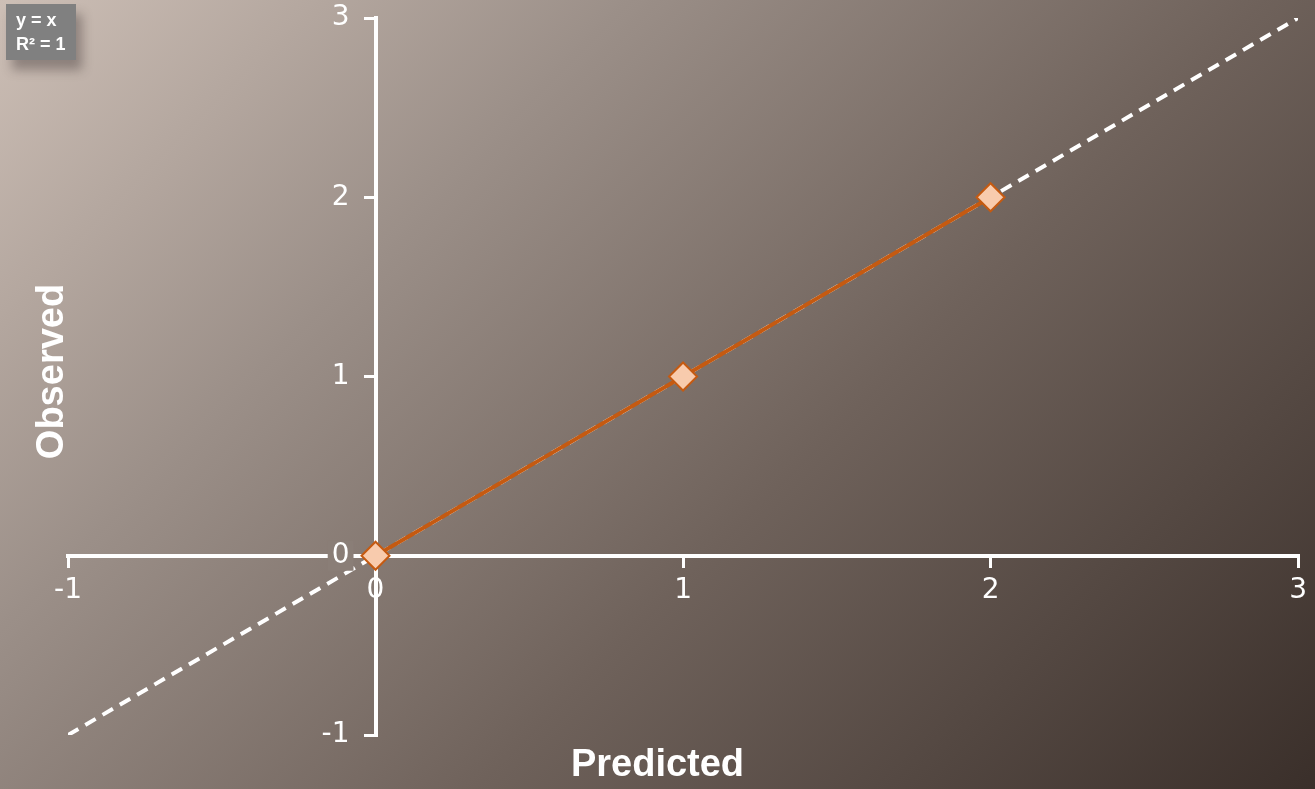  Describe the element at coordinates (36, 20) in the screenshot. I see `text: y = x` at that location.